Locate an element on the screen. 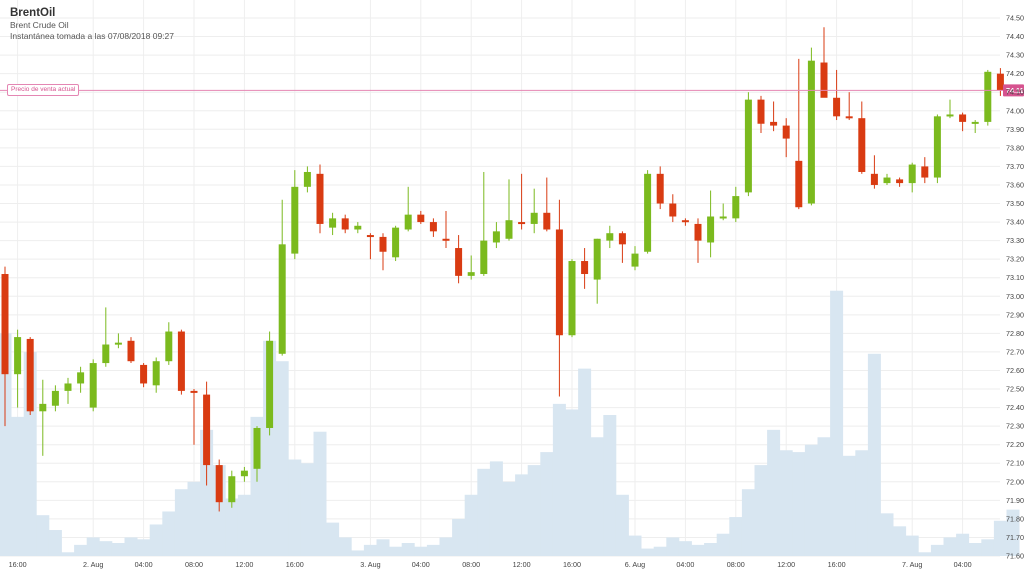 This screenshot has height=576, width=1024. instrument-title: BrentOil is located at coordinates (33, 13).